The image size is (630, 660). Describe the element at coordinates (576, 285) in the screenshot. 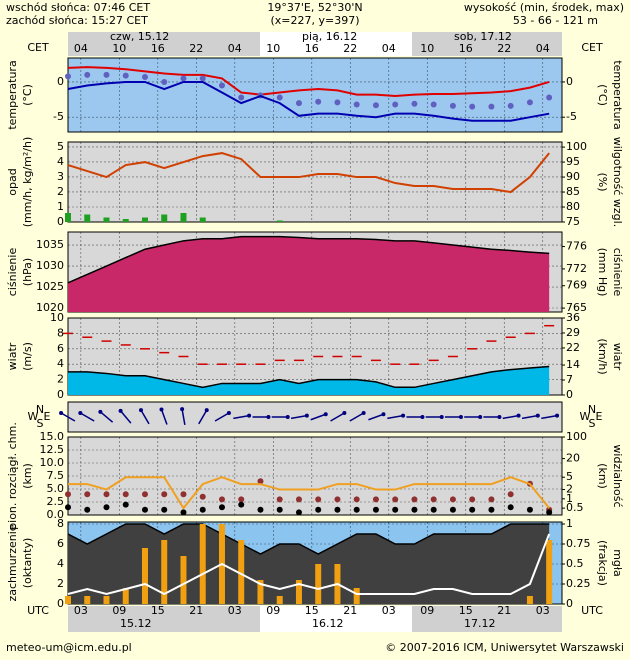

I see `y2-tick-label: 769` at that location.